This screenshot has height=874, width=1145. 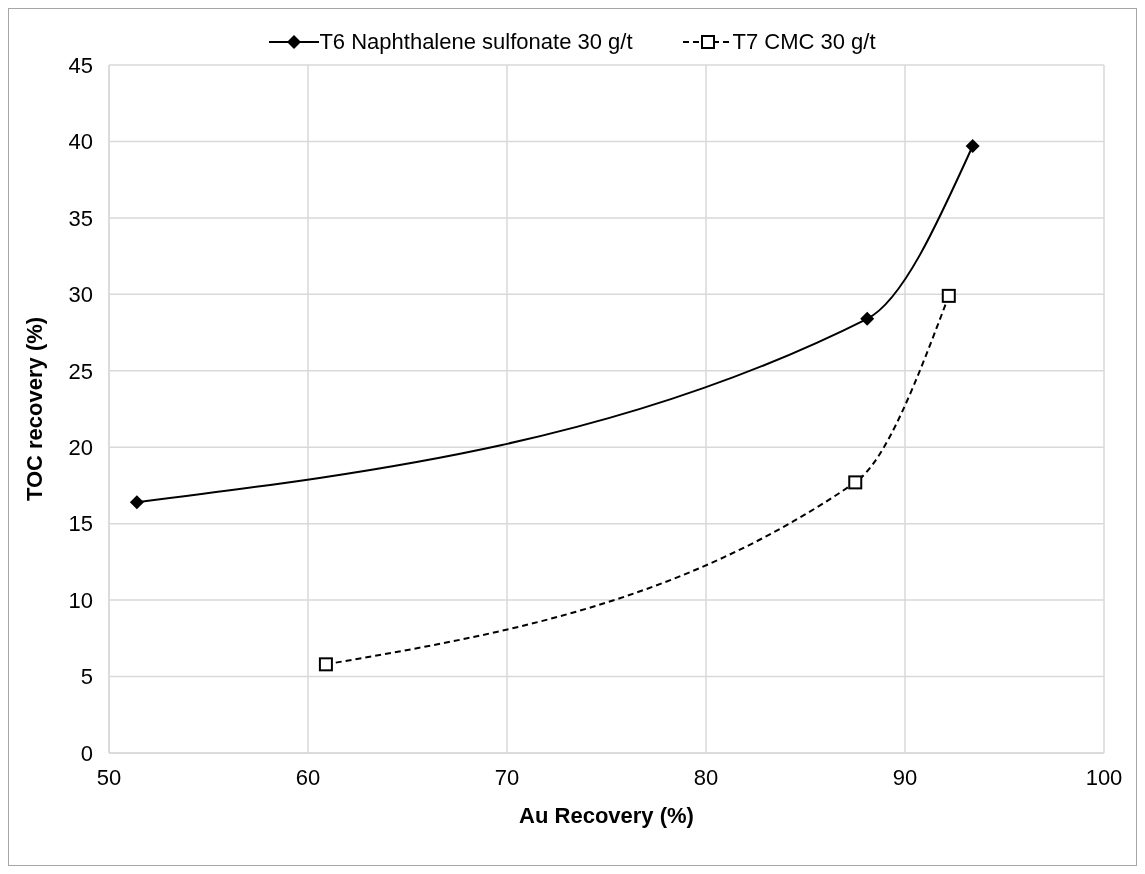 I want to click on y-tick-label: 20, so click(x=80, y=448).